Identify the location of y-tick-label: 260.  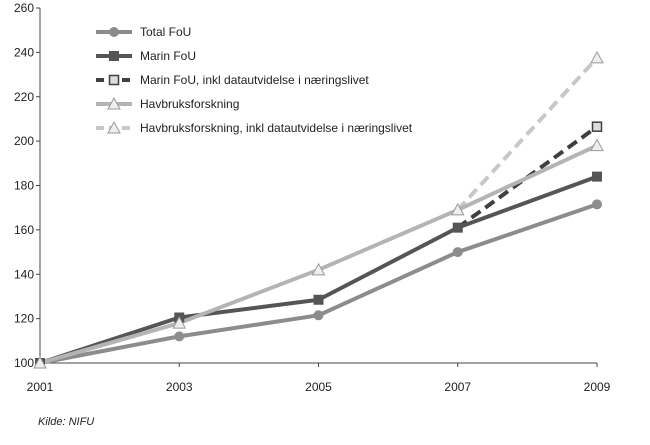
(24, 8).